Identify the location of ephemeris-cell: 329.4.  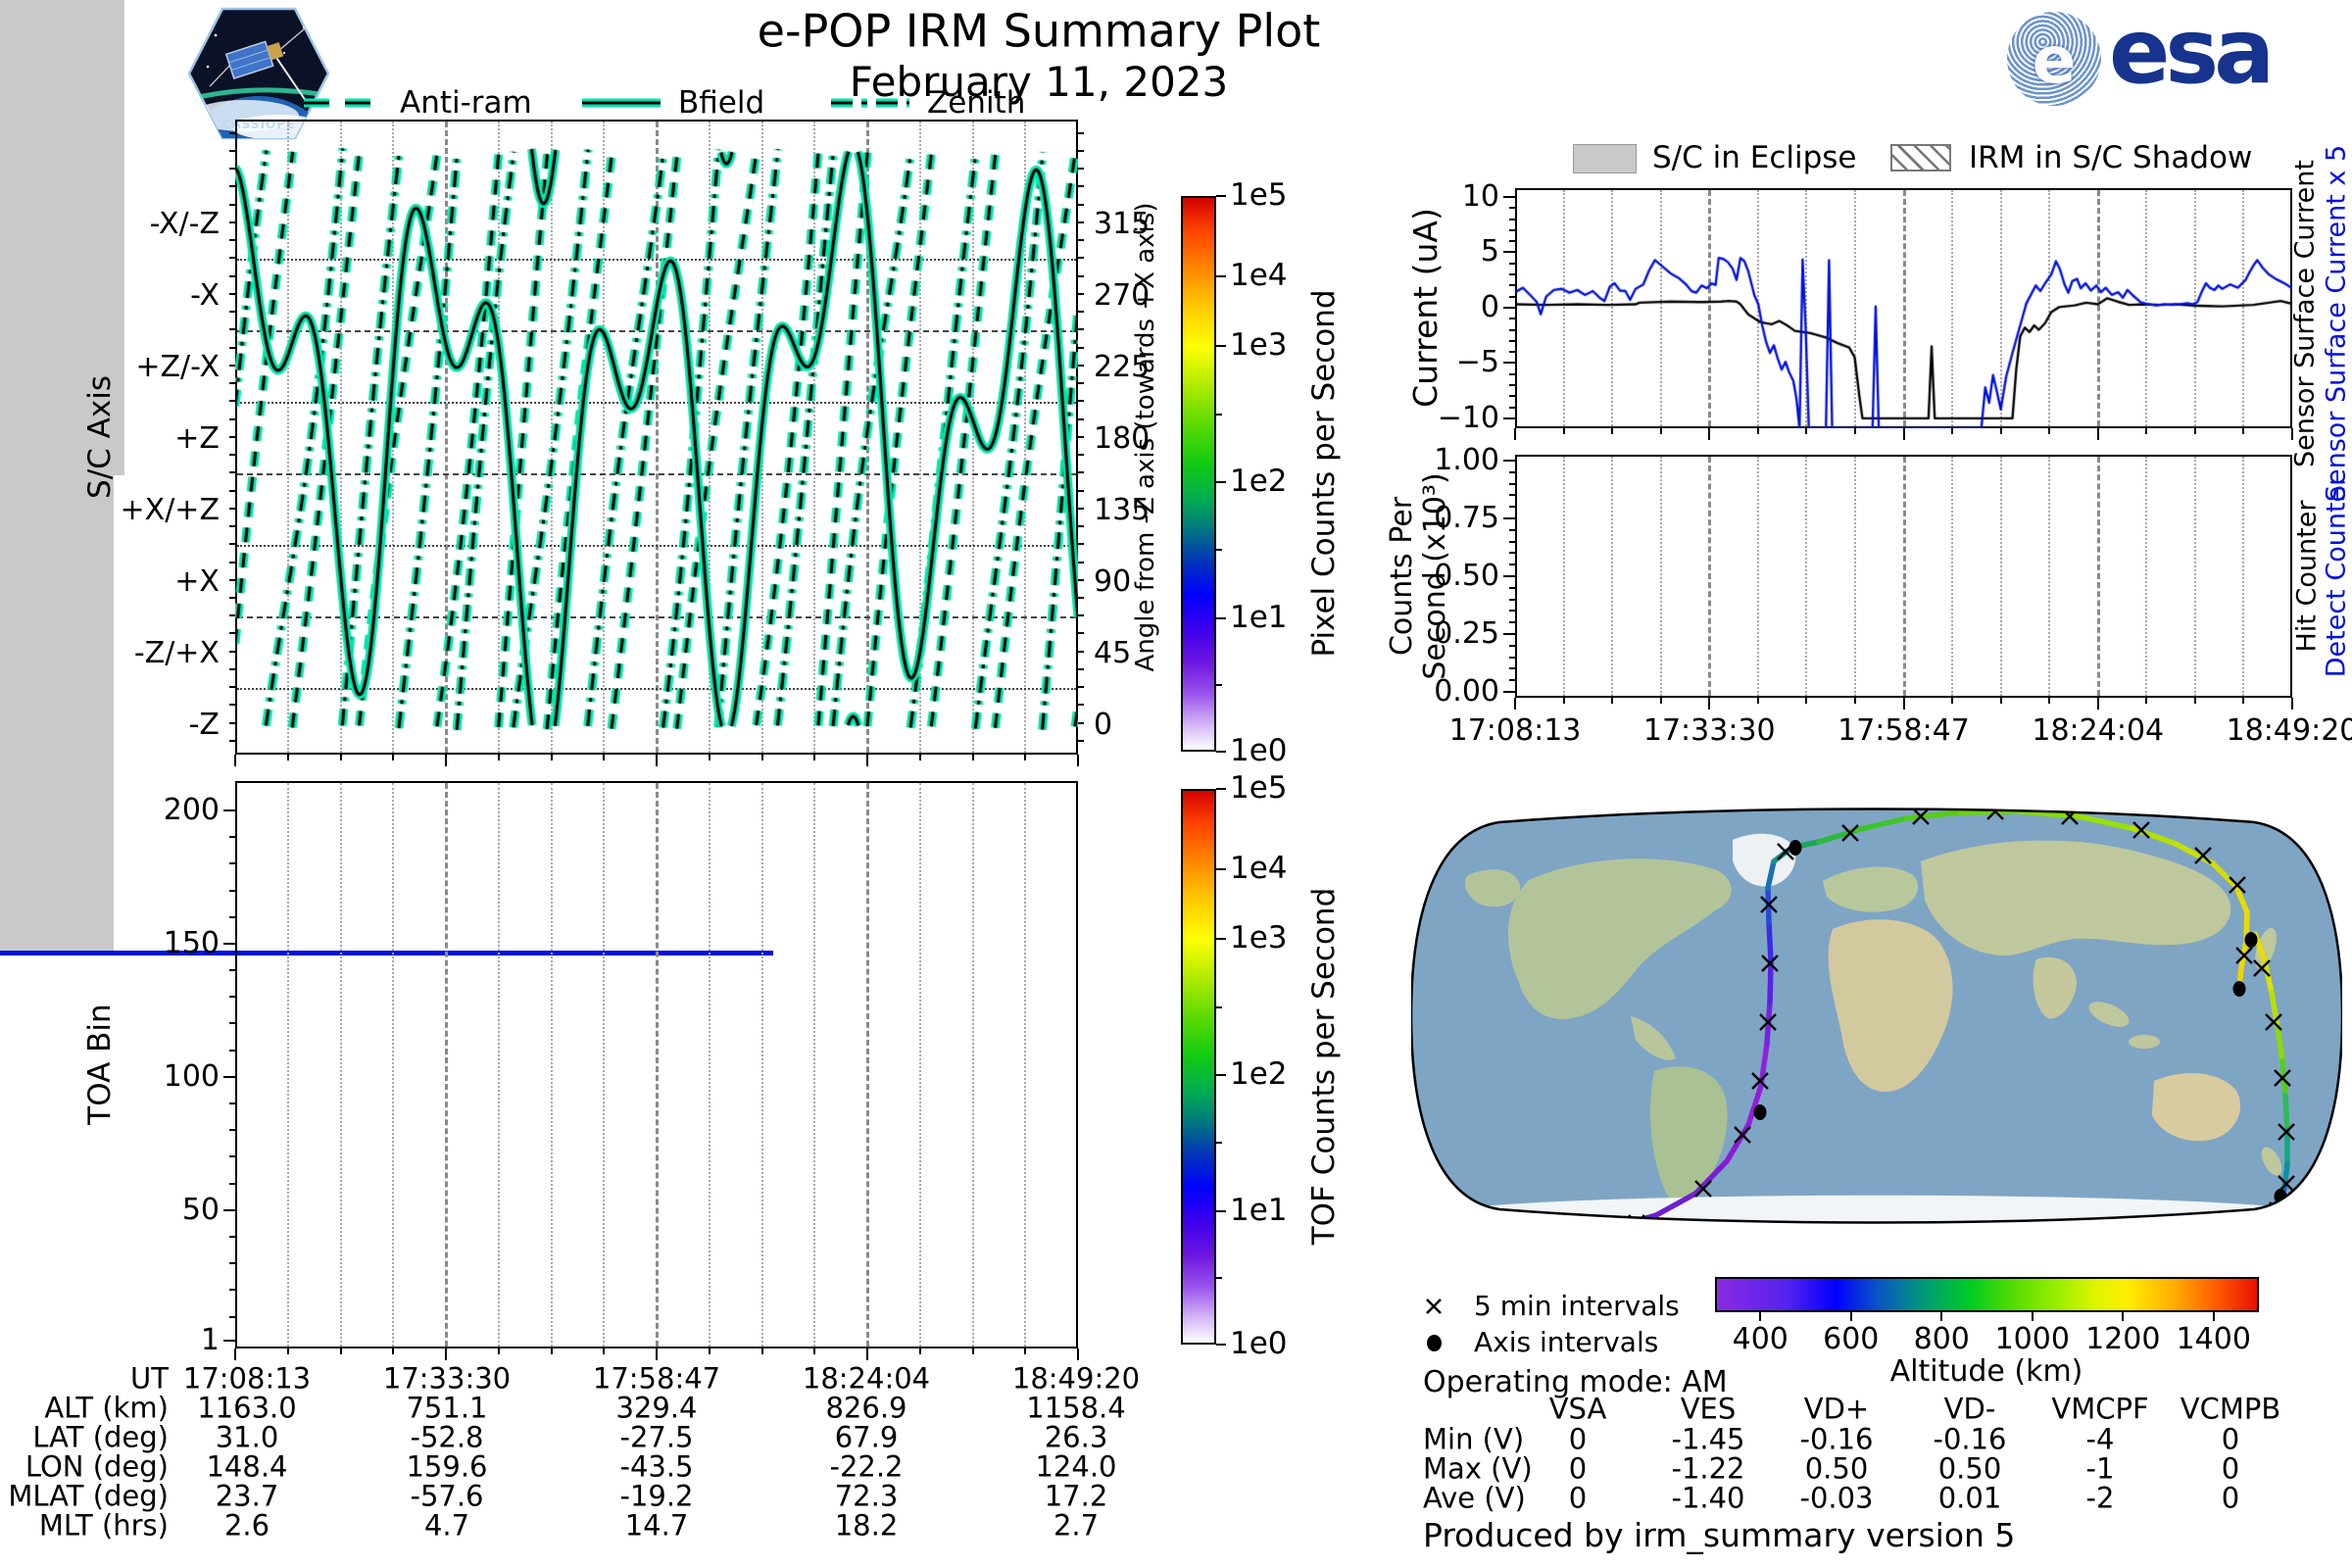
(656, 1408).